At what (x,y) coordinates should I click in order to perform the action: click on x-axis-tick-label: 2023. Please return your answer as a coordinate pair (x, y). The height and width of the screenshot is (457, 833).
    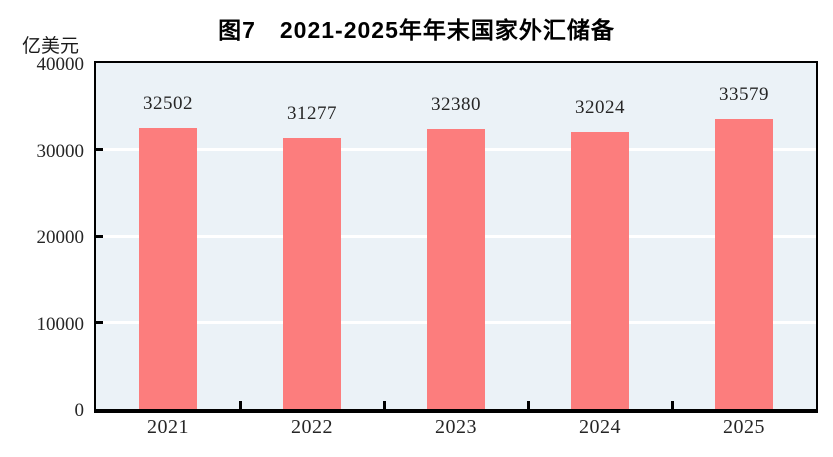
    Looking at the image, I should click on (456, 427).